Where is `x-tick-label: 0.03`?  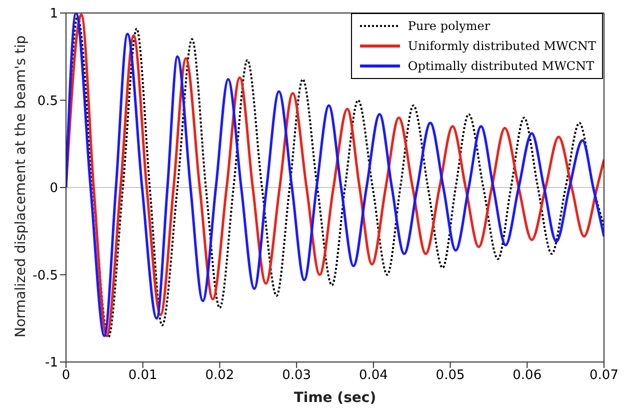
x-tick-label: 0.03 is located at coordinates (297, 376).